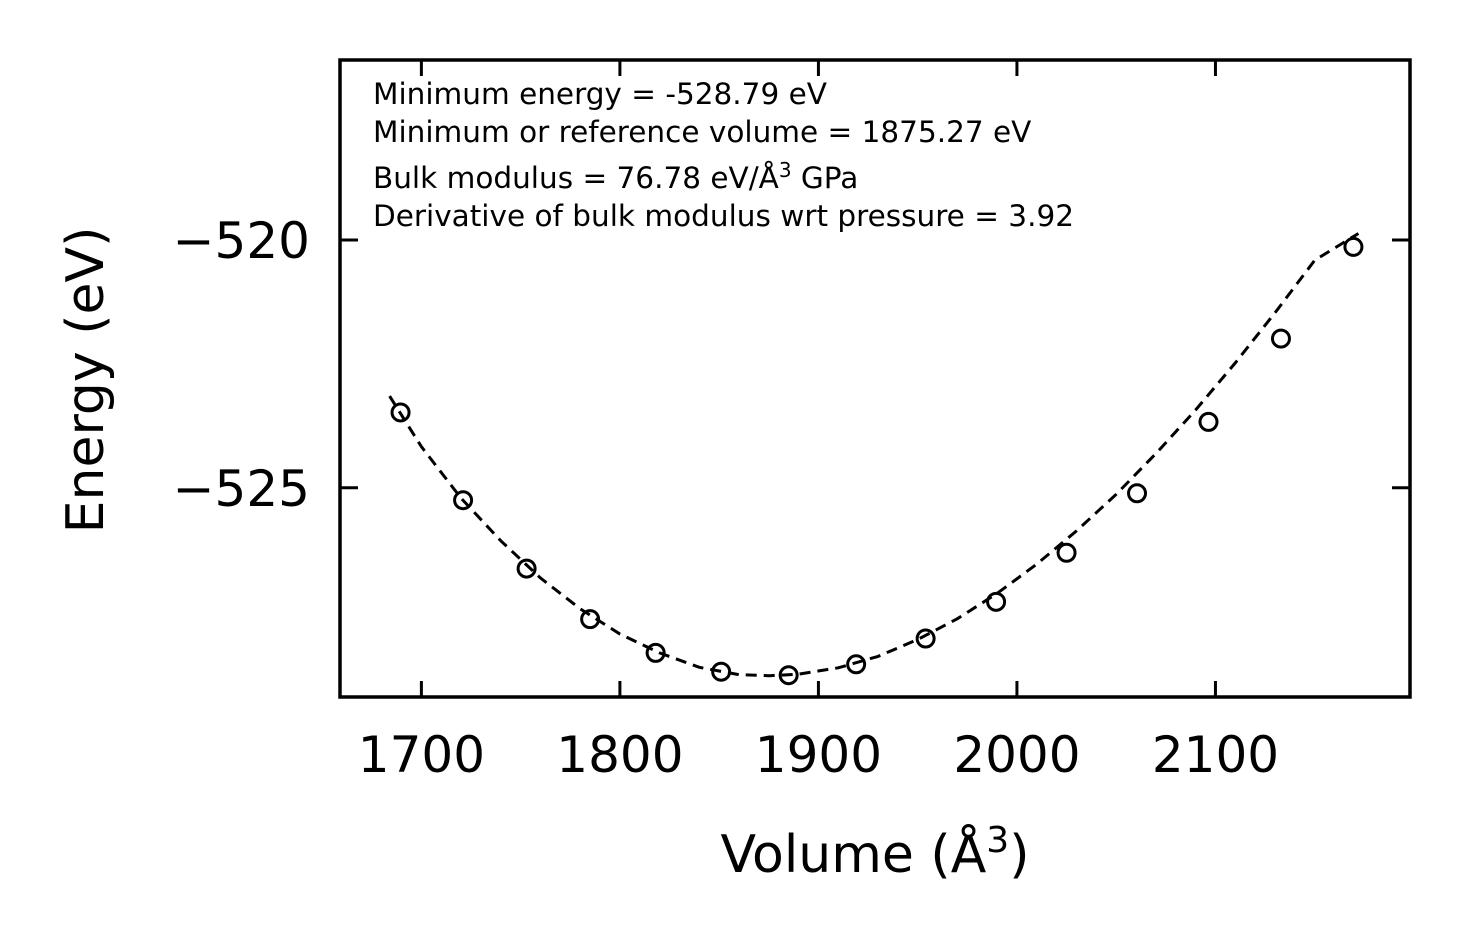  I want to click on y-tick-label: −520, so click(241, 241).